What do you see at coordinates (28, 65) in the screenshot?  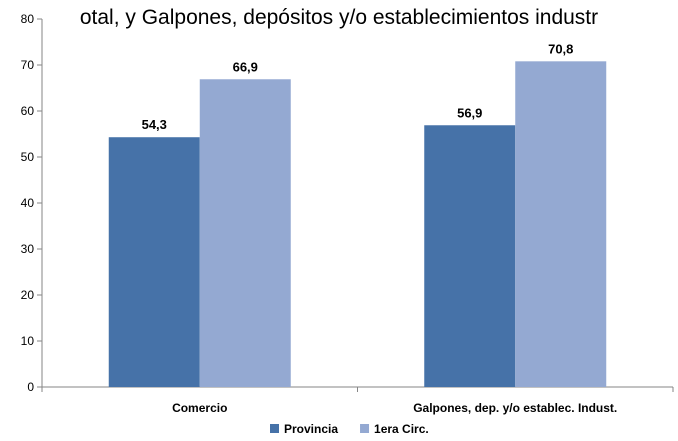 I see `y-tick-label: 70` at bounding box center [28, 65].